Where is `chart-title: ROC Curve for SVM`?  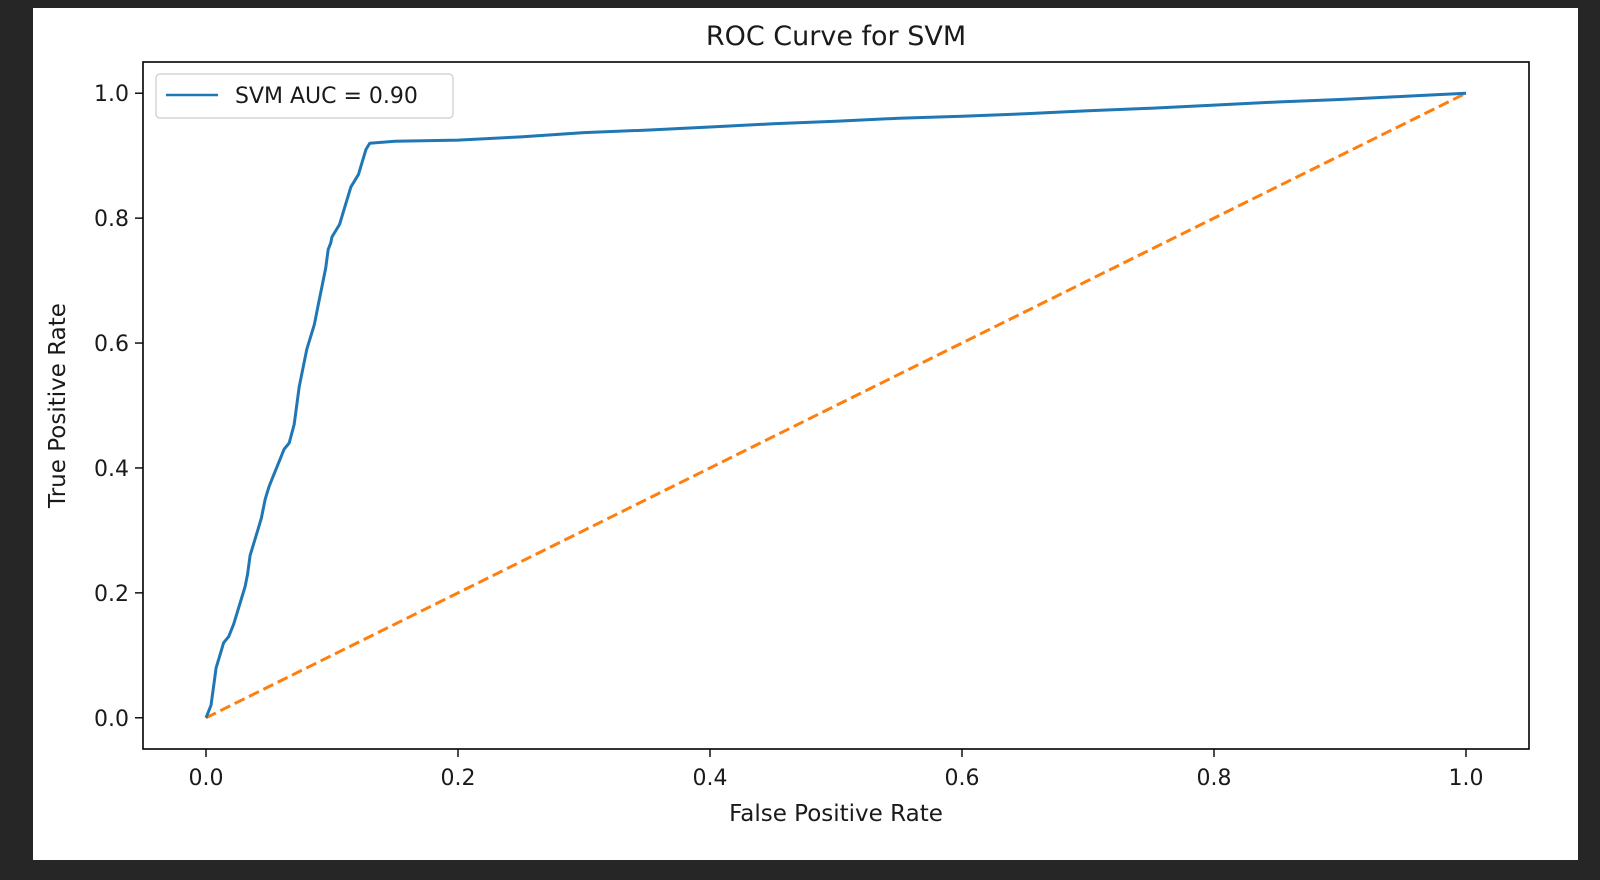
chart-title: ROC Curve for SVM is located at coordinates (836, 36).